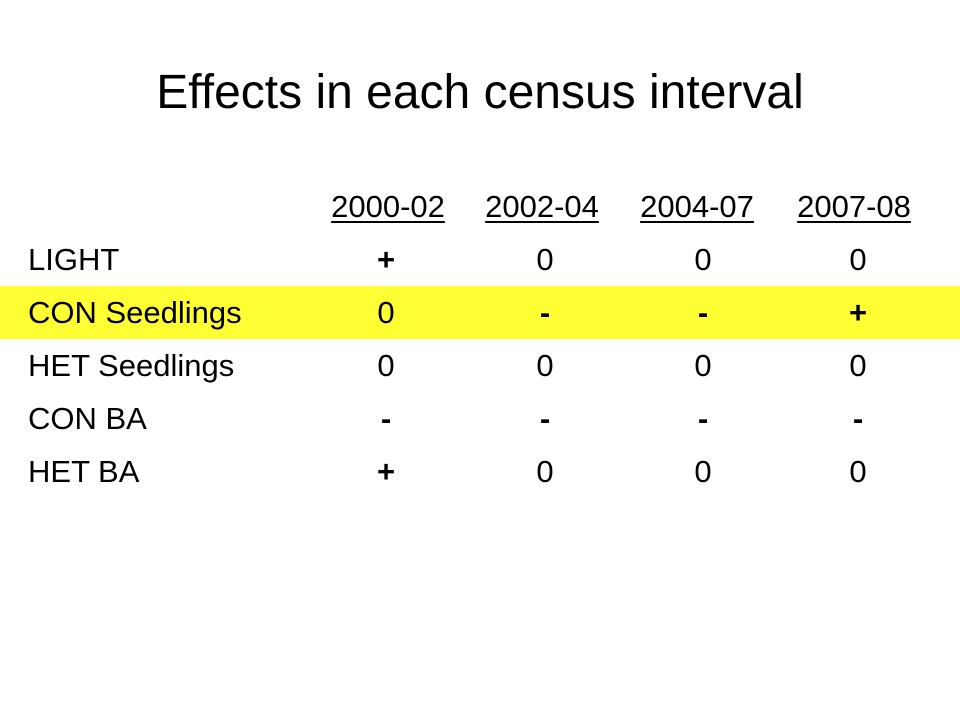 The height and width of the screenshot is (720, 960). I want to click on row-label: HET BA, so click(84, 471).